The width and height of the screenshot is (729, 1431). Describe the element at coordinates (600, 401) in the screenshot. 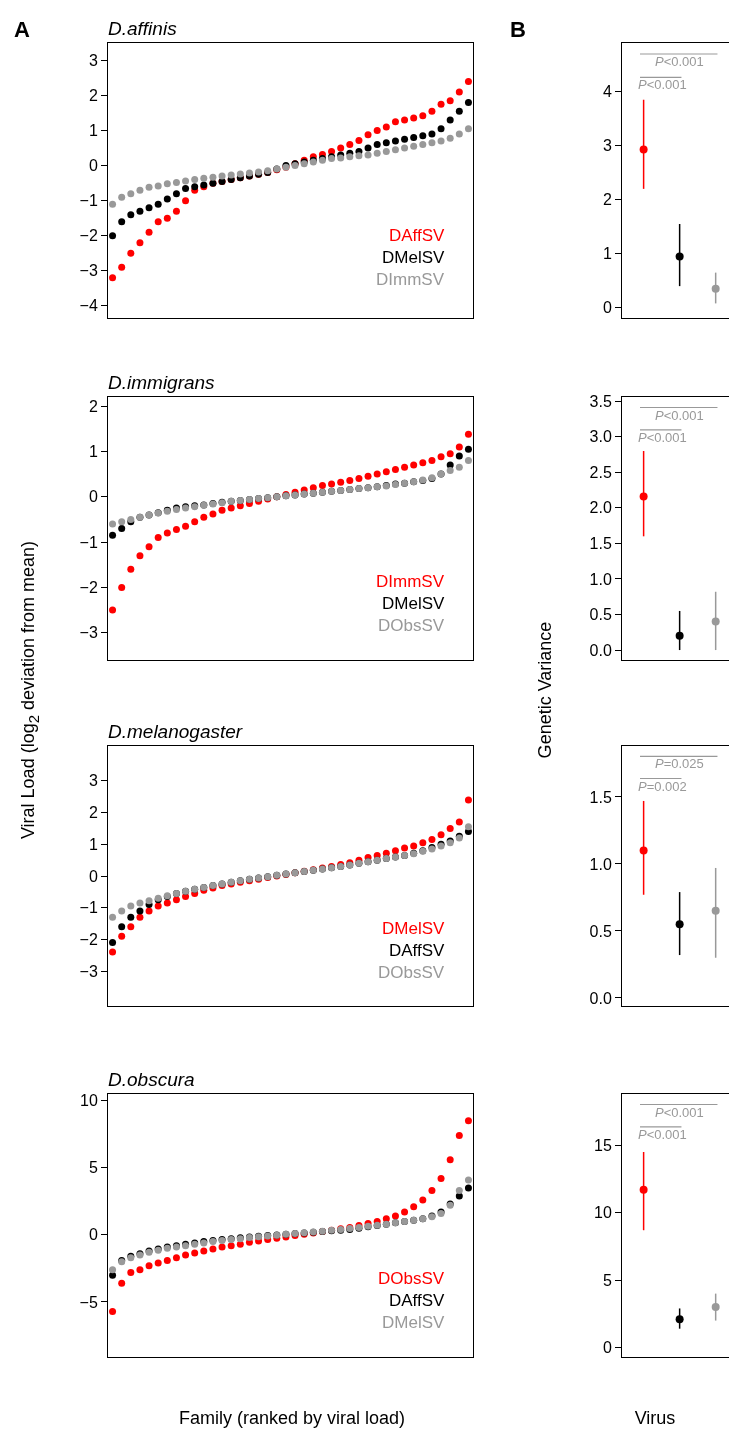

I see `y-tick-label: 3.5` at that location.